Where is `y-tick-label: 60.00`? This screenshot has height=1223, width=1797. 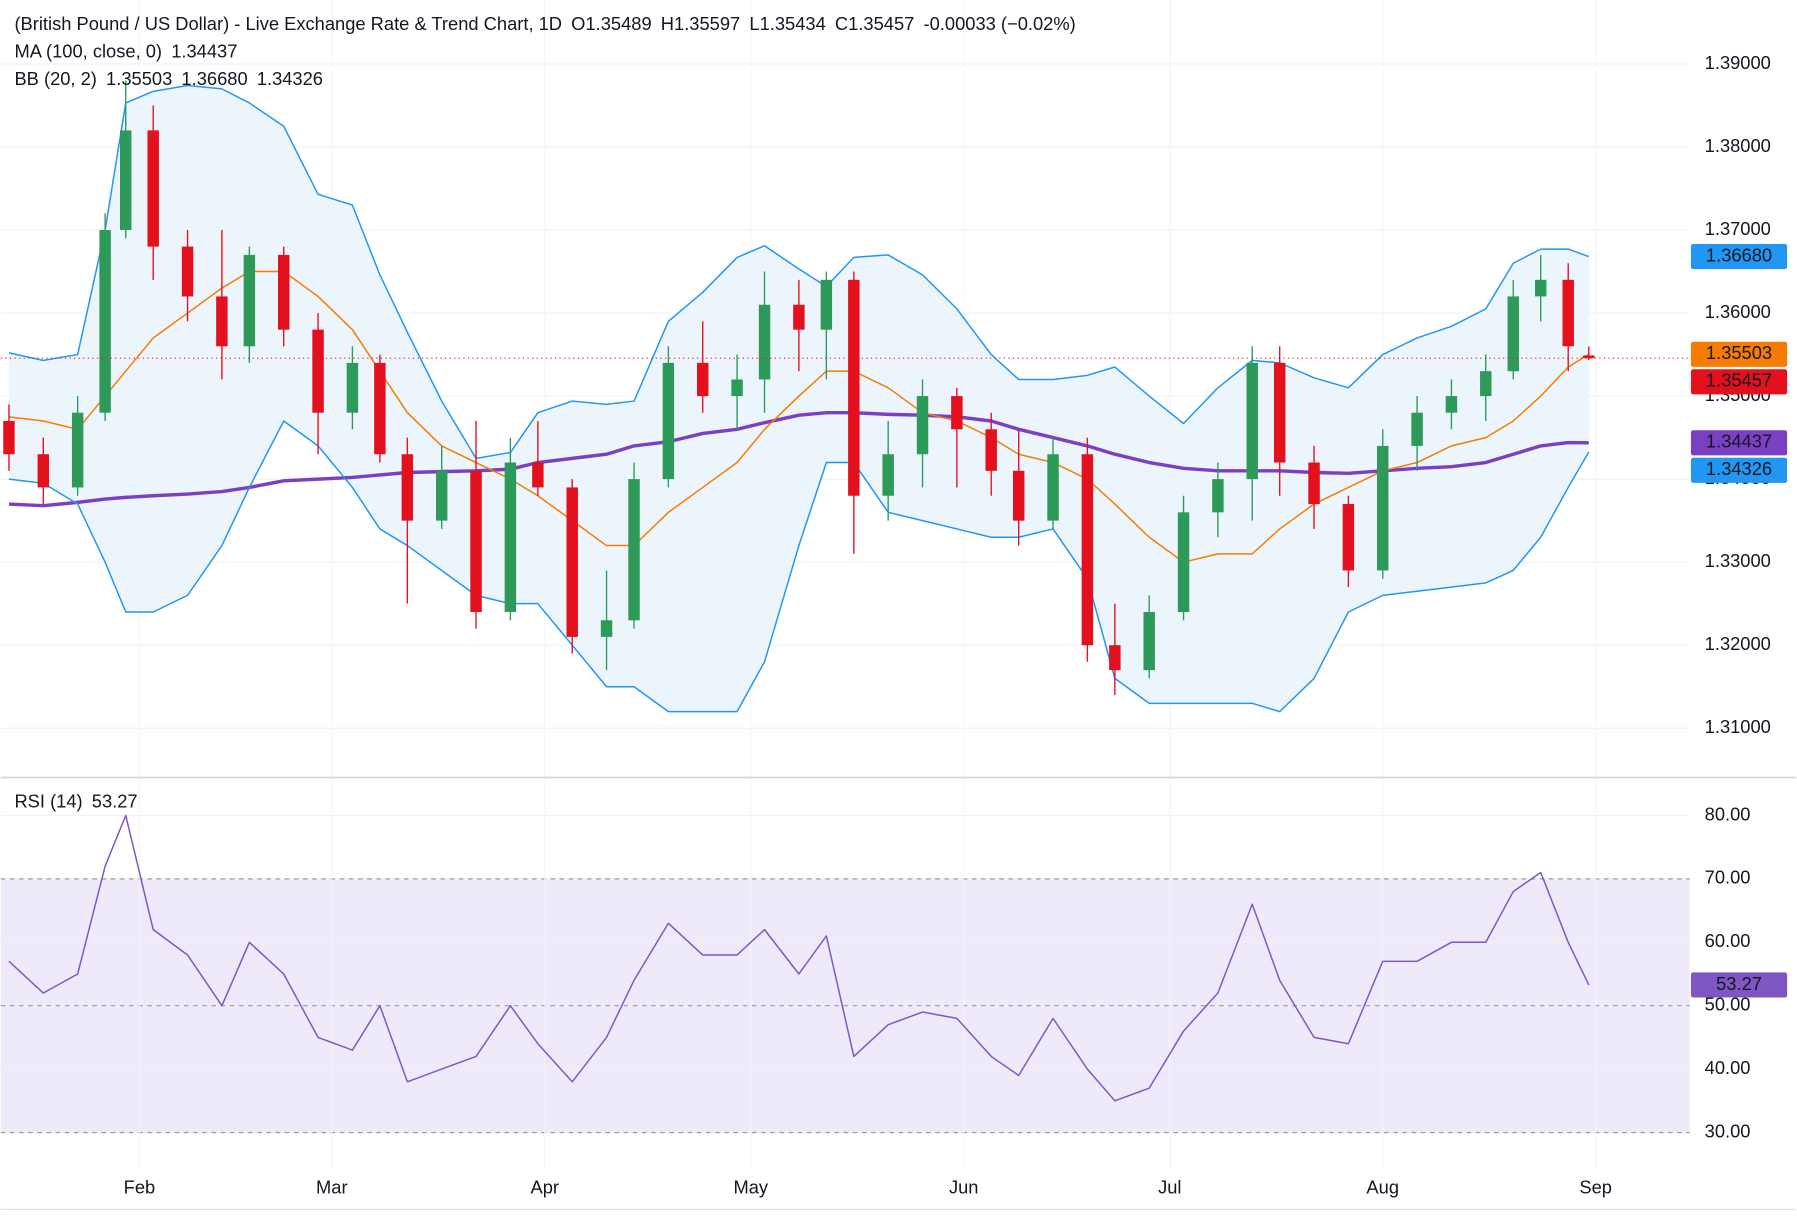
y-tick-label: 60.00 is located at coordinates (1728, 940).